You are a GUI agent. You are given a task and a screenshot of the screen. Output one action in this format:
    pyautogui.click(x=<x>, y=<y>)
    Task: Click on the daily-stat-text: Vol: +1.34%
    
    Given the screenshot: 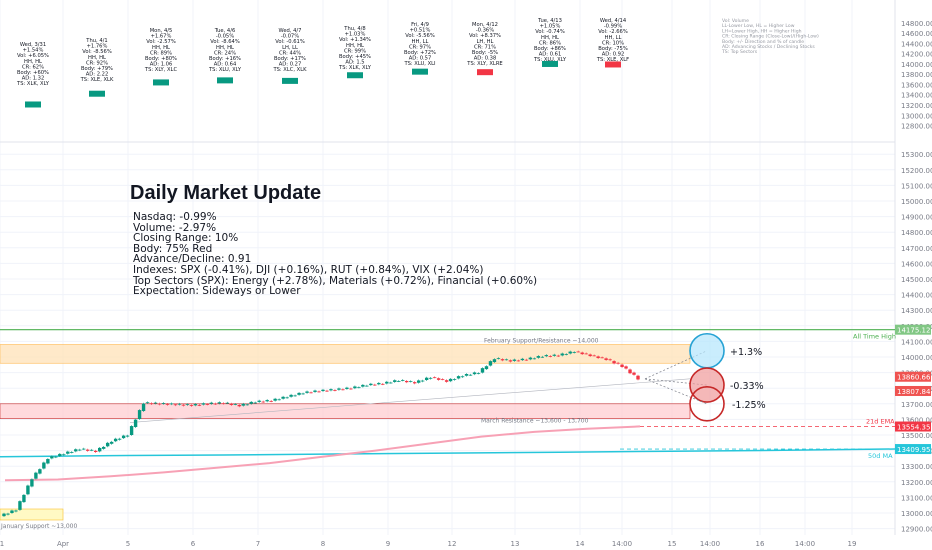 What is the action you would take?
    pyautogui.click(x=355, y=40)
    